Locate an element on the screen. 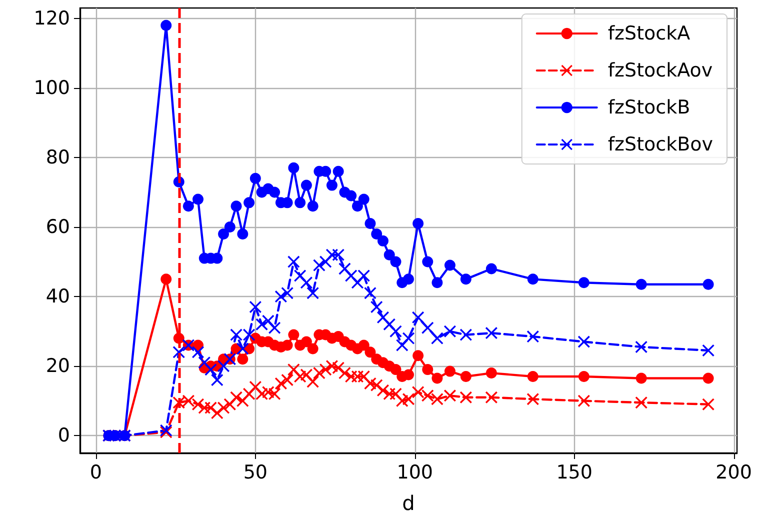 This screenshot has width=759, height=518. x-tick-label: 200 is located at coordinates (734, 473).